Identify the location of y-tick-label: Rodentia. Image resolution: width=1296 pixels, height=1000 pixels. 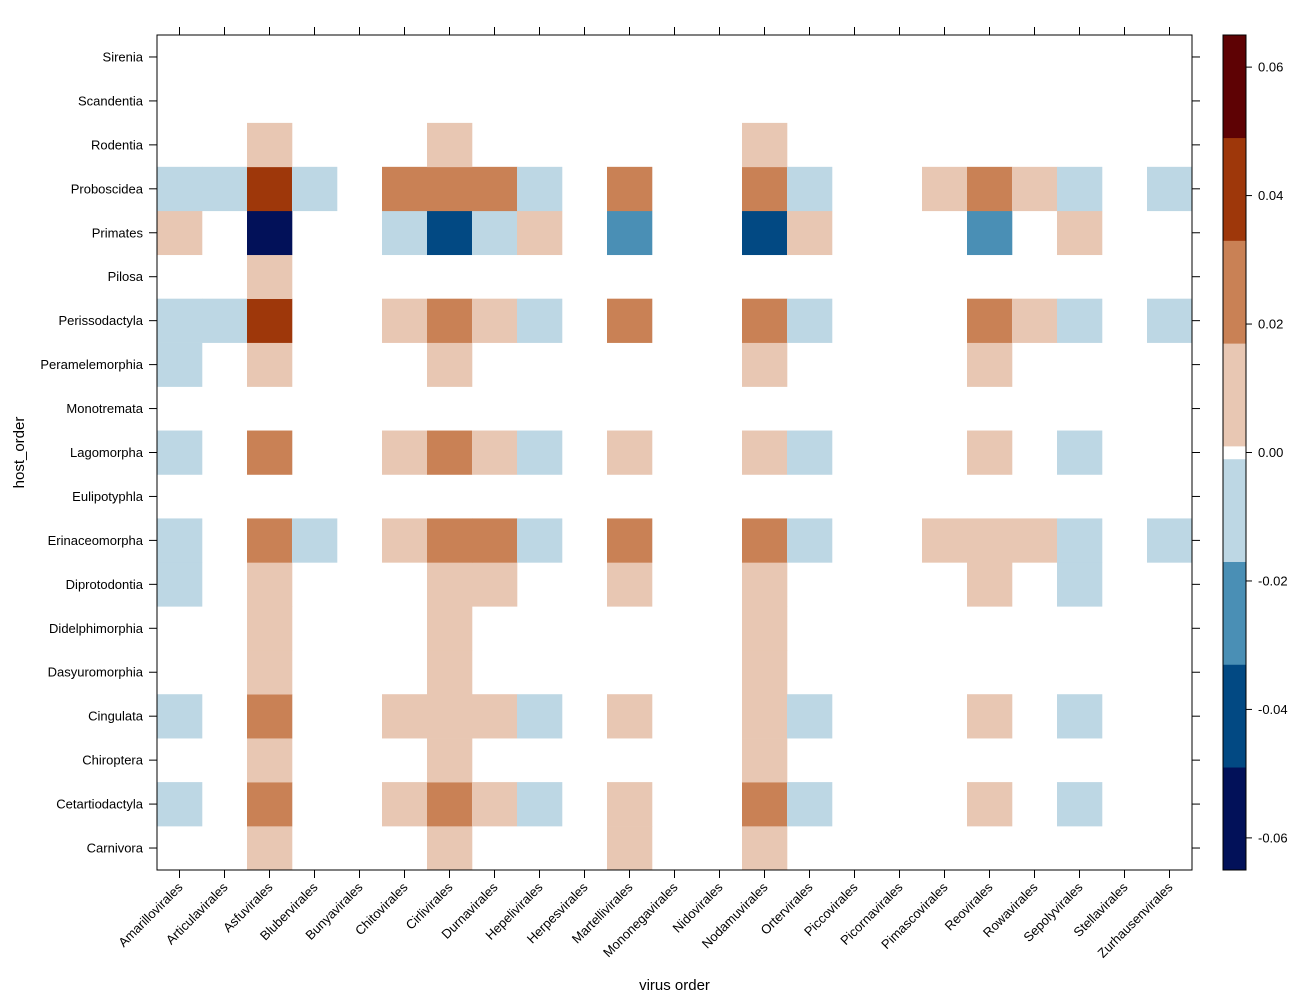
(117, 144).